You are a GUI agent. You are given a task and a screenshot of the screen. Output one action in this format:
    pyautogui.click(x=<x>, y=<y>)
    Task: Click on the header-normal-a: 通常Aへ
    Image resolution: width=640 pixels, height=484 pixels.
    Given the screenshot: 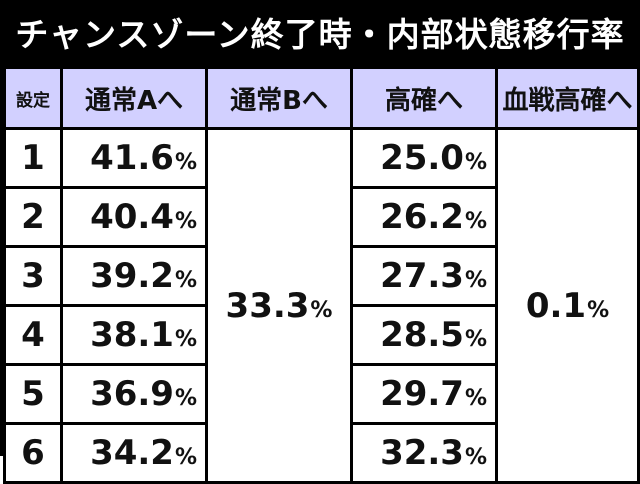 What is the action you would take?
    pyautogui.click(x=134, y=98)
    